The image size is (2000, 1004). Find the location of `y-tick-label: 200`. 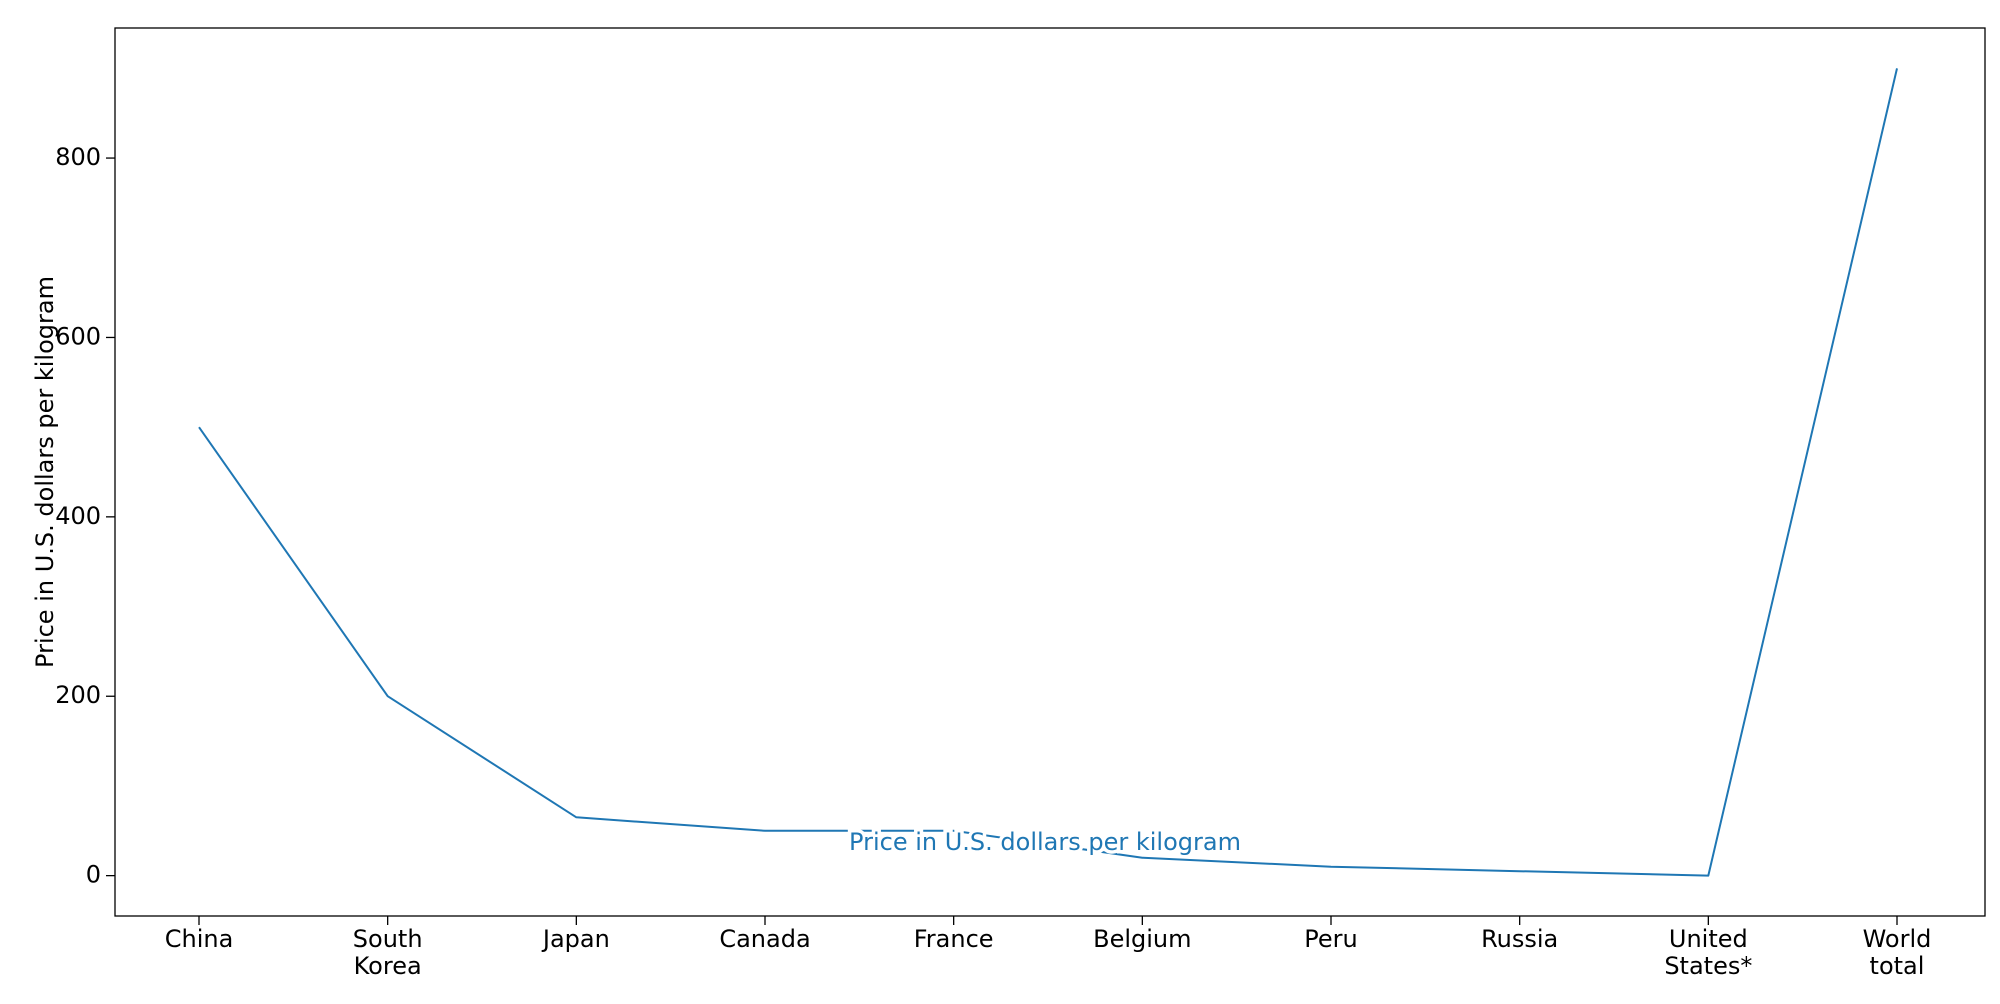

y-tick-label: 200 is located at coordinates (78, 695).